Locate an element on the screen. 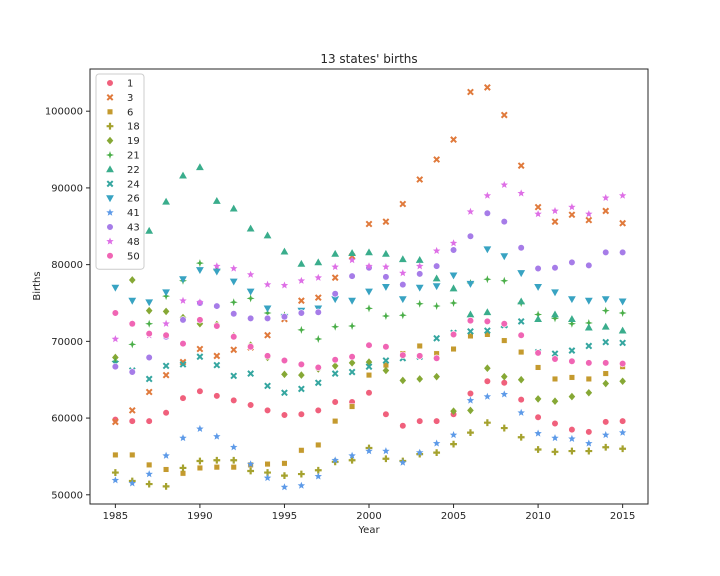 The width and height of the screenshot is (720, 576). chart-title: 13 states' births is located at coordinates (368, 59).